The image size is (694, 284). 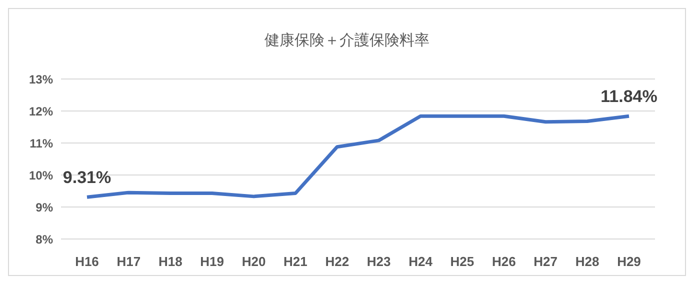 I want to click on x-tick-label: H18, so click(x=170, y=262).